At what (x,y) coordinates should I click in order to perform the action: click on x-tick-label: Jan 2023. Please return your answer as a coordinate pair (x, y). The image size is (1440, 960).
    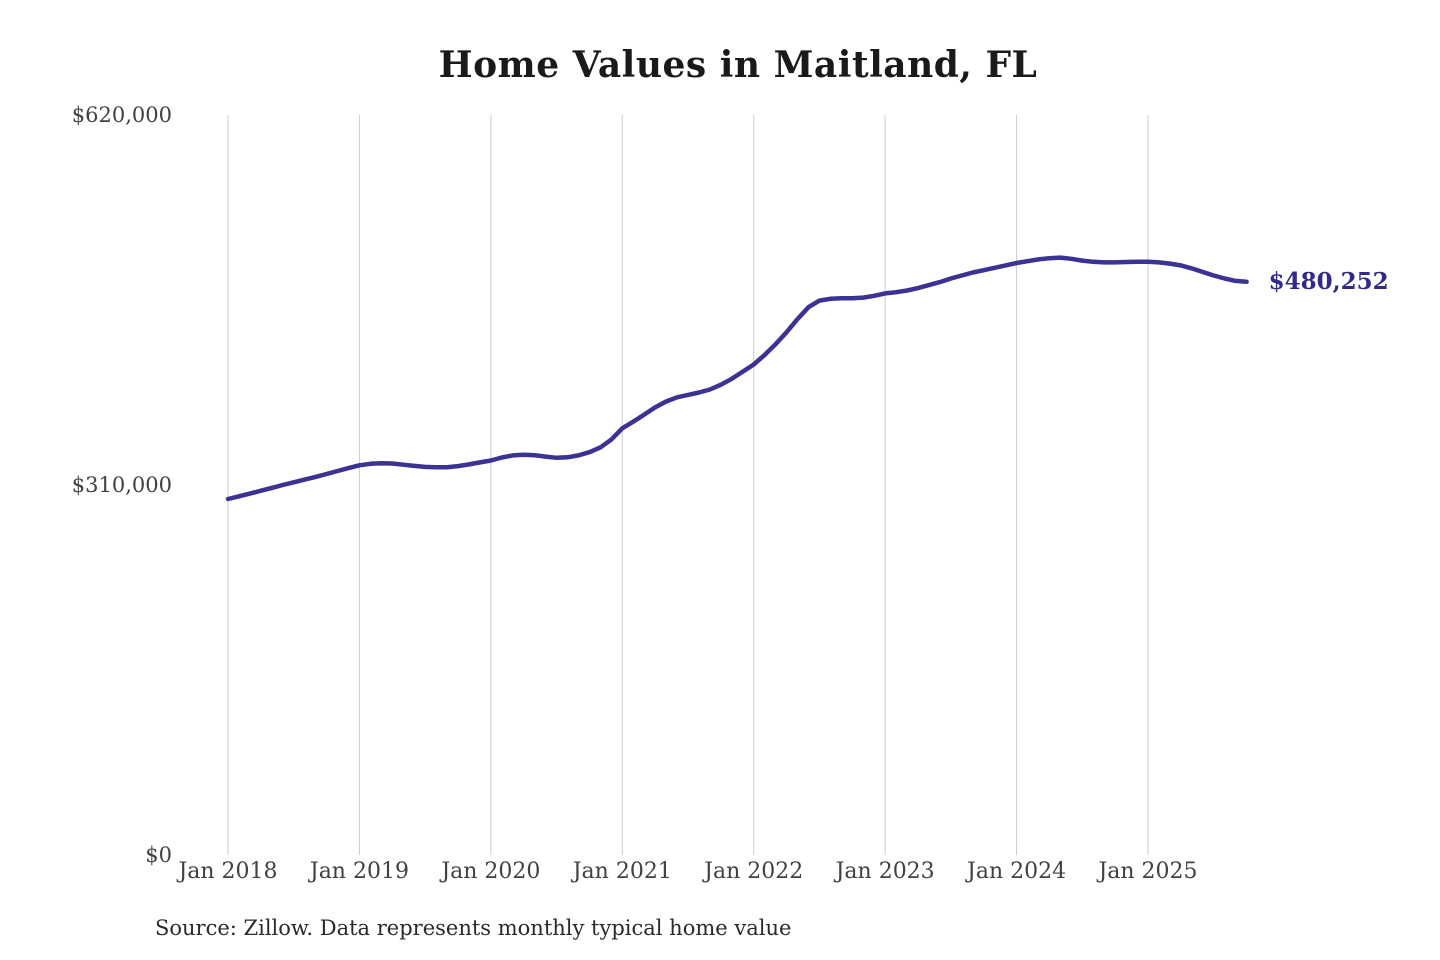
    Looking at the image, I should click on (885, 871).